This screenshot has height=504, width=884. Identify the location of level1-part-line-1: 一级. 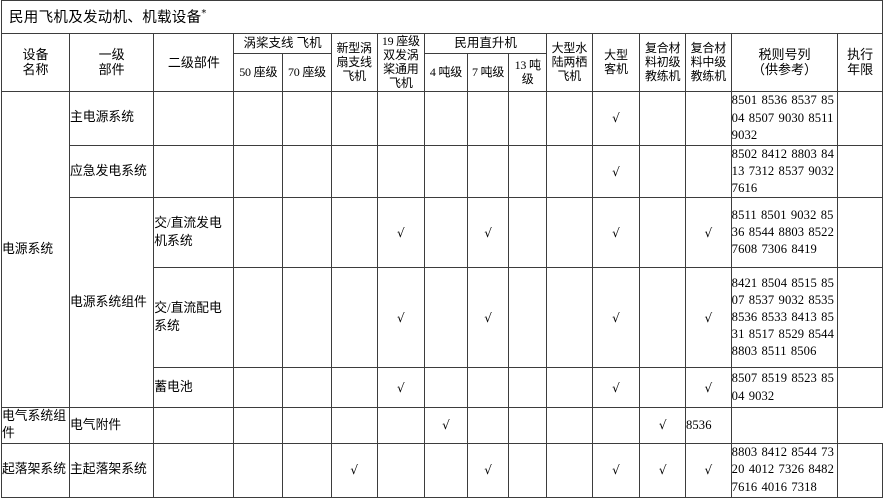
(111, 54).